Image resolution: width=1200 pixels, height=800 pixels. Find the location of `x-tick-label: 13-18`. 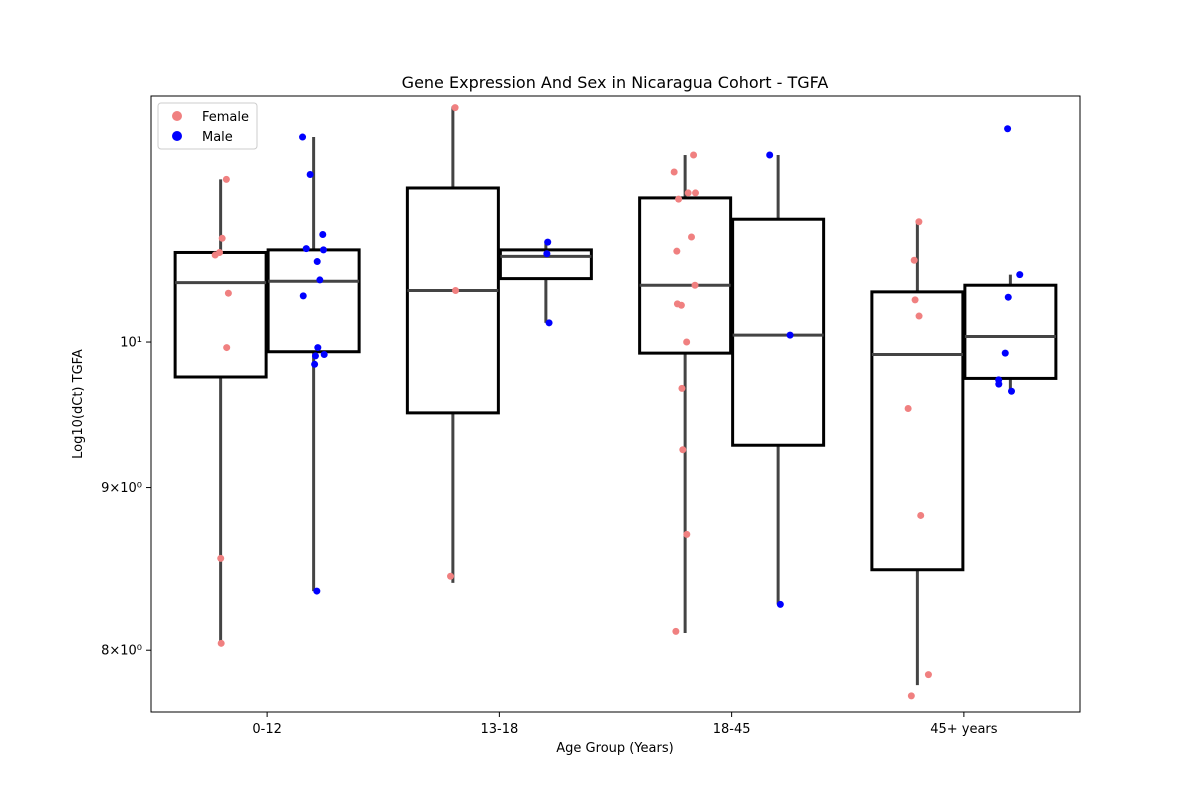

x-tick-label: 13-18 is located at coordinates (499, 729).